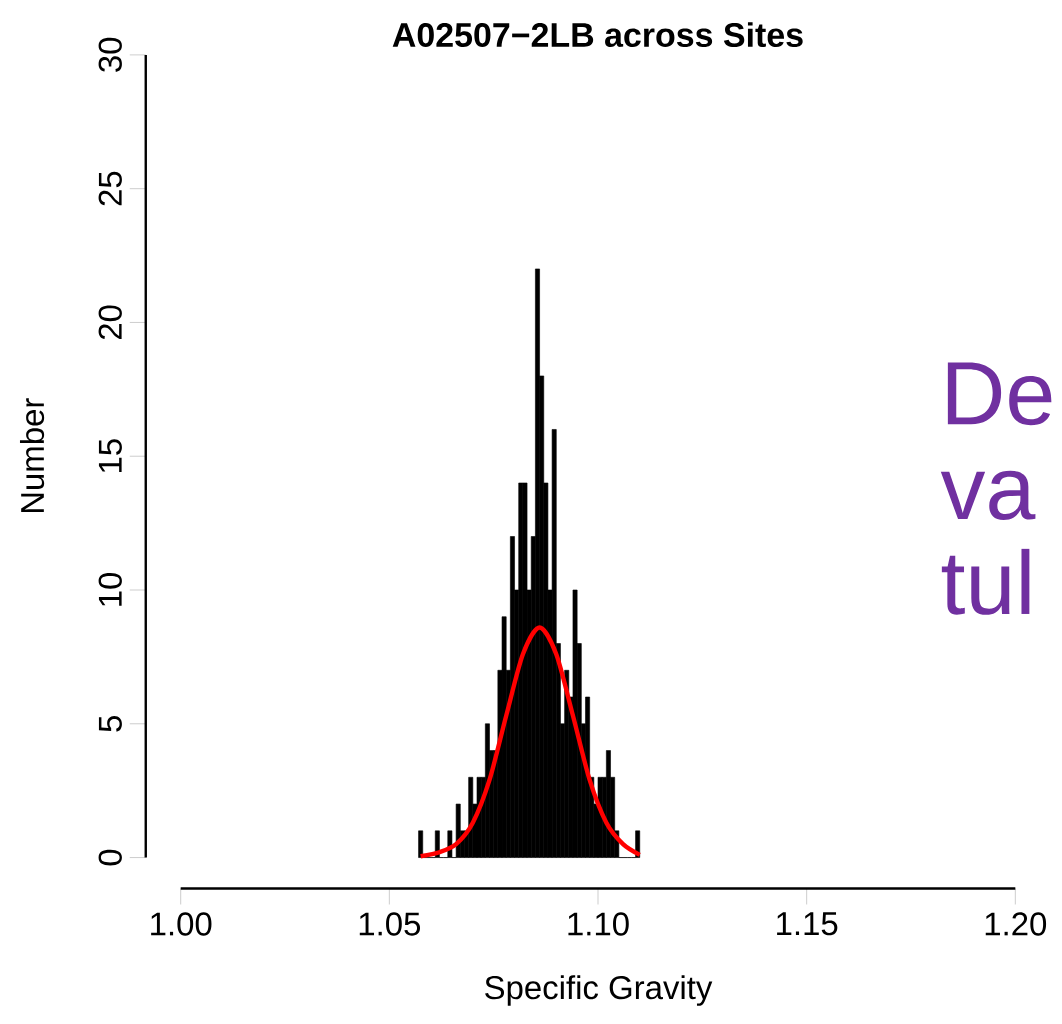 This screenshot has width=1062, height=1024. Describe the element at coordinates (110, 857) in the screenshot. I see `y-tick-label: 0` at that location.